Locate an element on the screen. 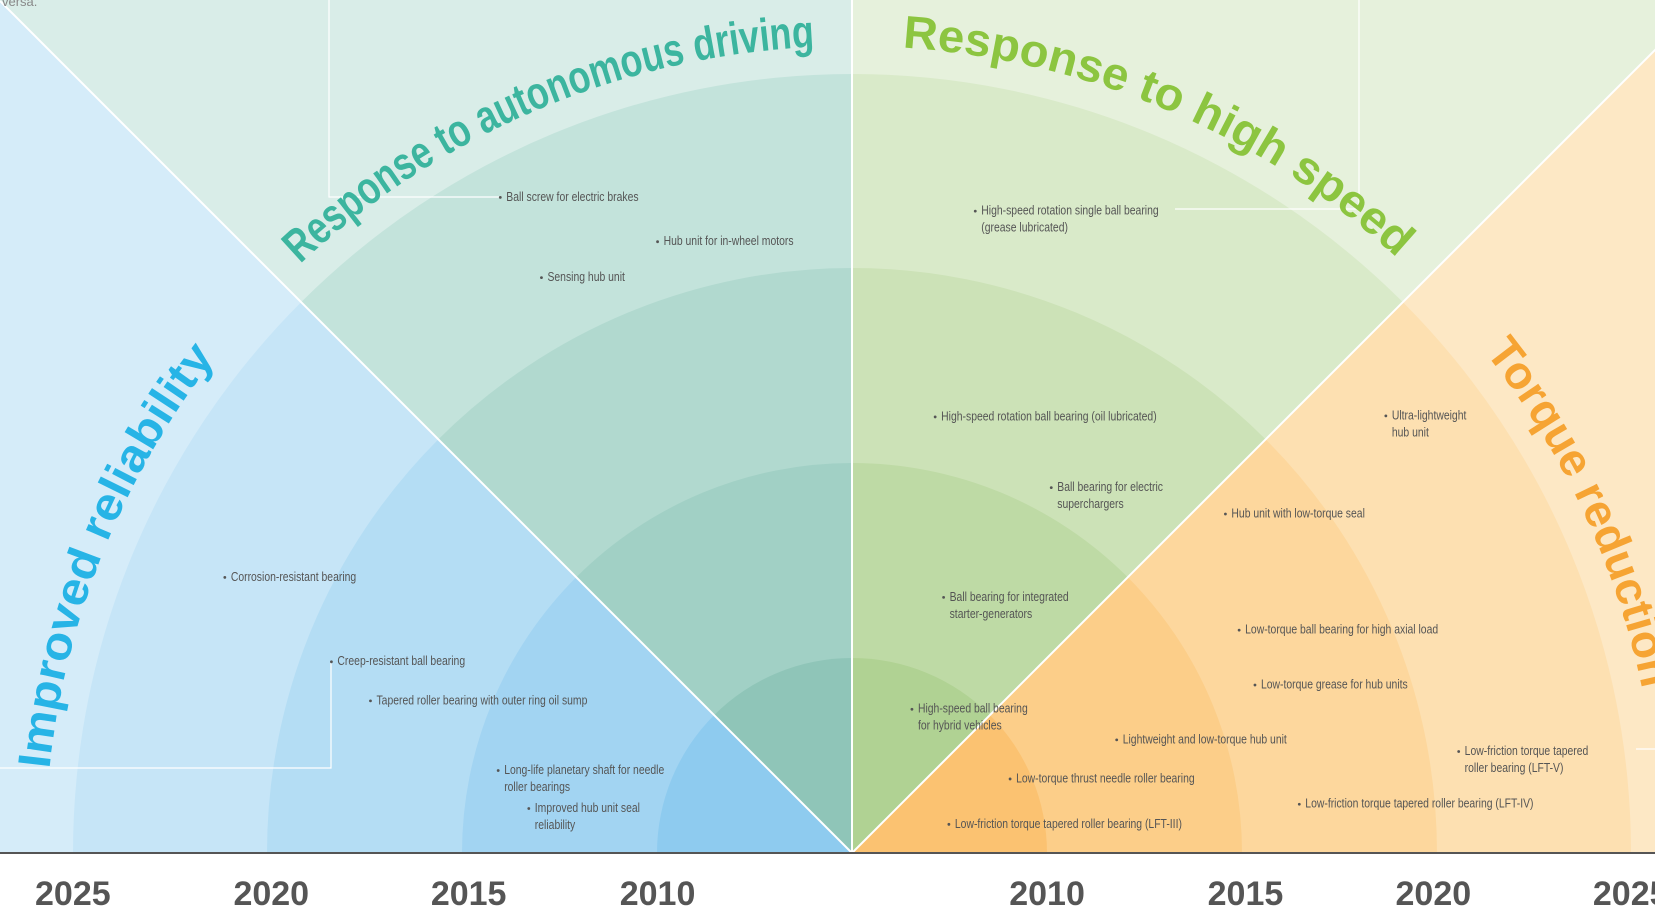 This screenshot has width=1655, height=911. item-label: Ball screw for electric brakes is located at coordinates (572, 197).